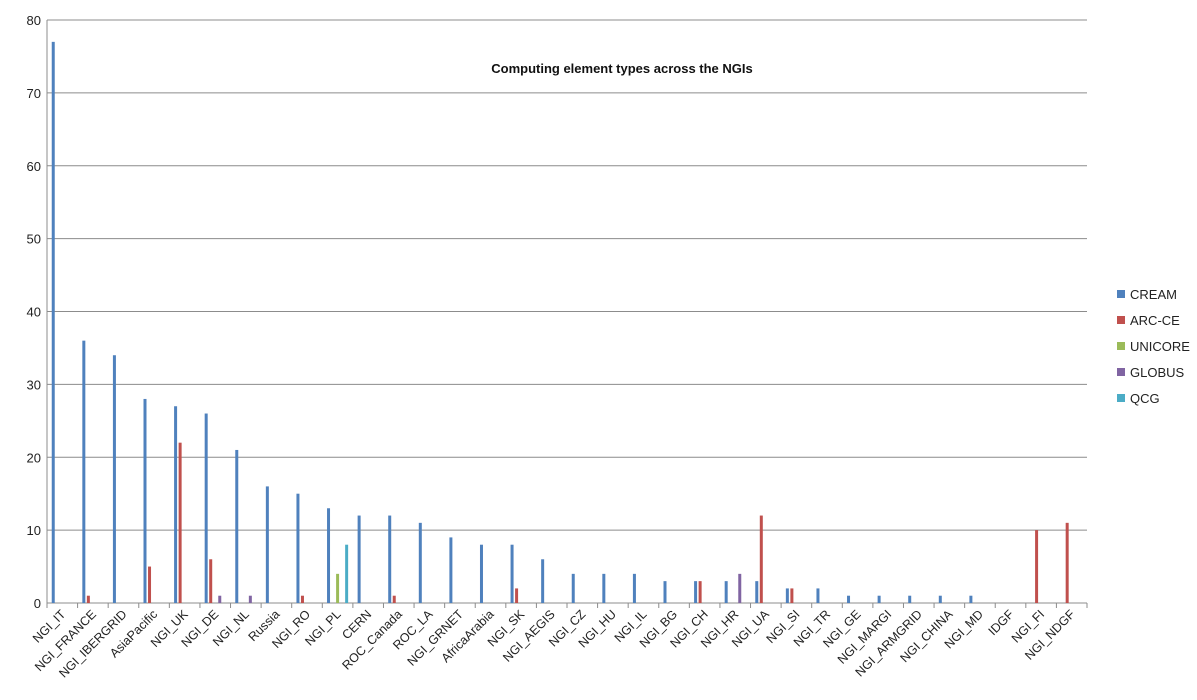 Image resolution: width=1197 pixels, height=700 pixels. What do you see at coordinates (347, 573) in the screenshot?
I see `bar-qcg-ngi_pl` at bounding box center [347, 573].